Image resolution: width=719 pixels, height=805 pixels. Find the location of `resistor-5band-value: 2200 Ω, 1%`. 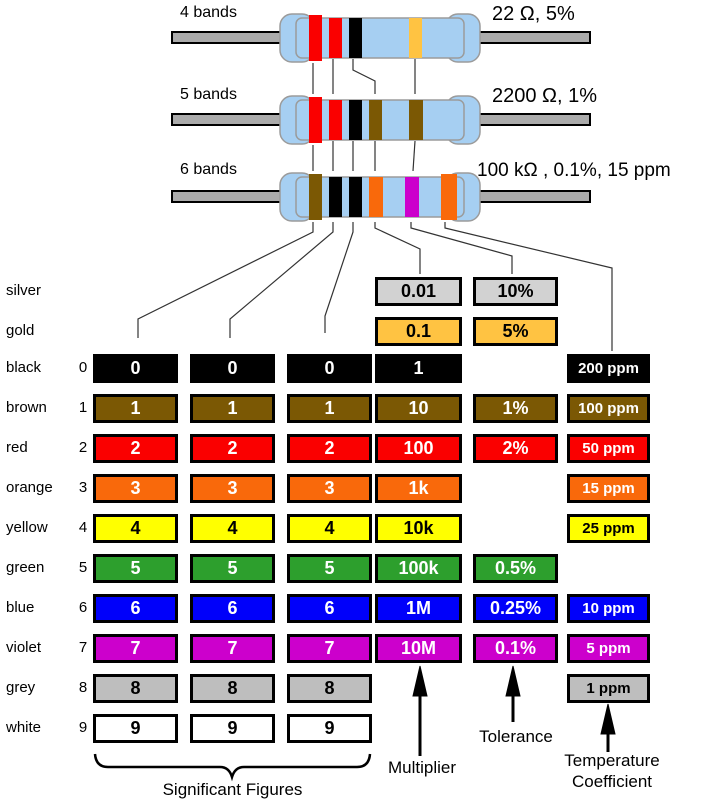

resistor-5band-value: 2200 Ω, 1% is located at coordinates (545, 96).